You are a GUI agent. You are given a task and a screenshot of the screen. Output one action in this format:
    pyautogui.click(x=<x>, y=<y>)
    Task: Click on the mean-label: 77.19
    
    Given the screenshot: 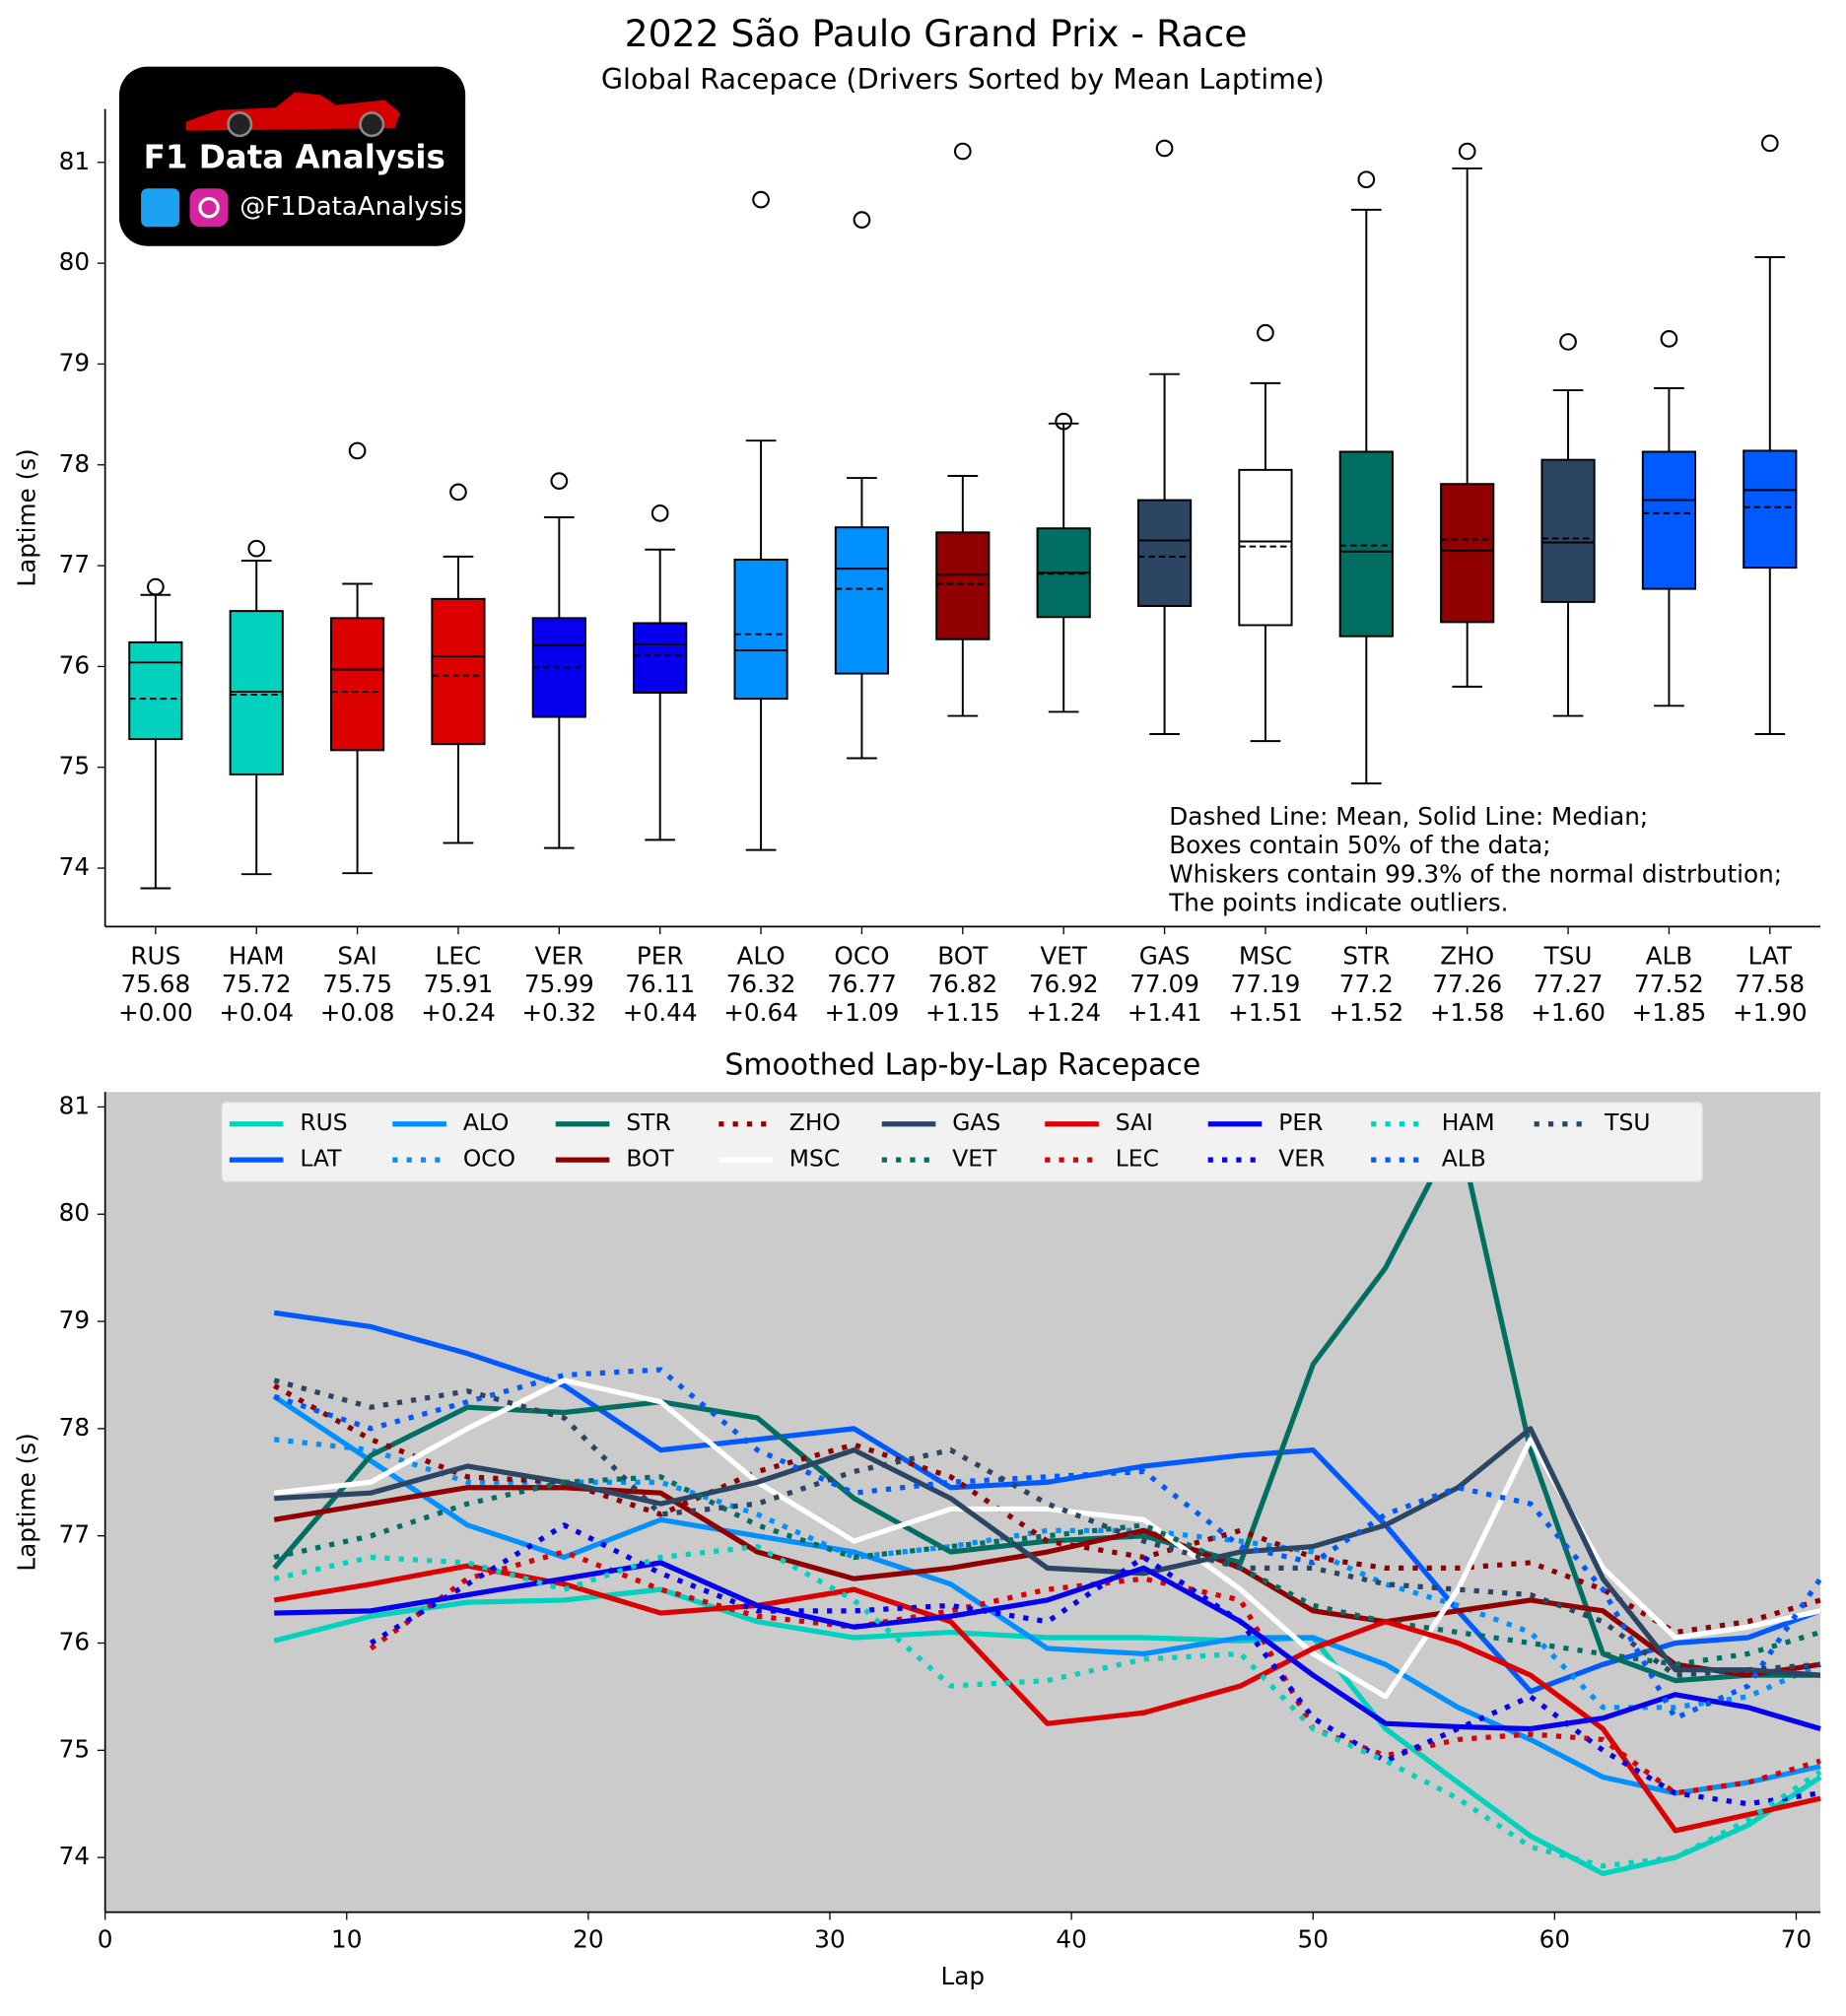 What is the action you would take?
    pyautogui.click(x=1266, y=984)
    